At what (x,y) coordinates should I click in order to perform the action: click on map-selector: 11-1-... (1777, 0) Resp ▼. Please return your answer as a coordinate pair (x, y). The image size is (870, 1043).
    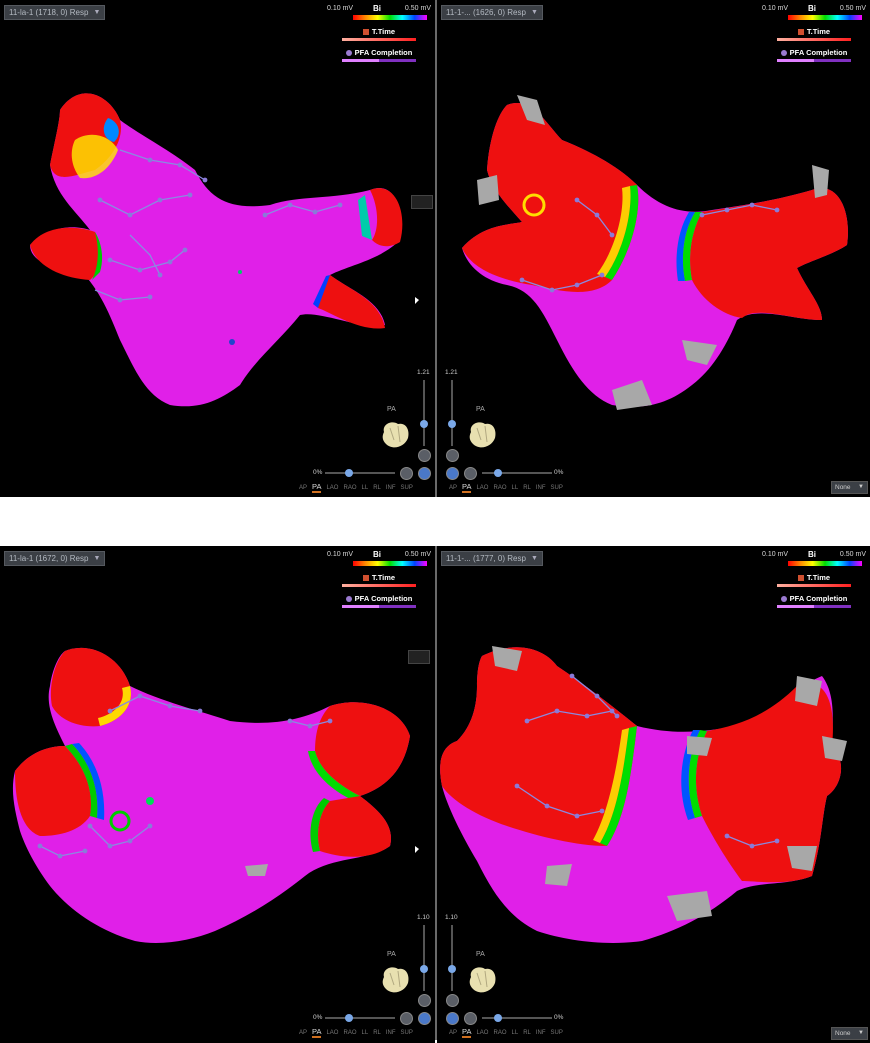
    Looking at the image, I should click on (492, 558).